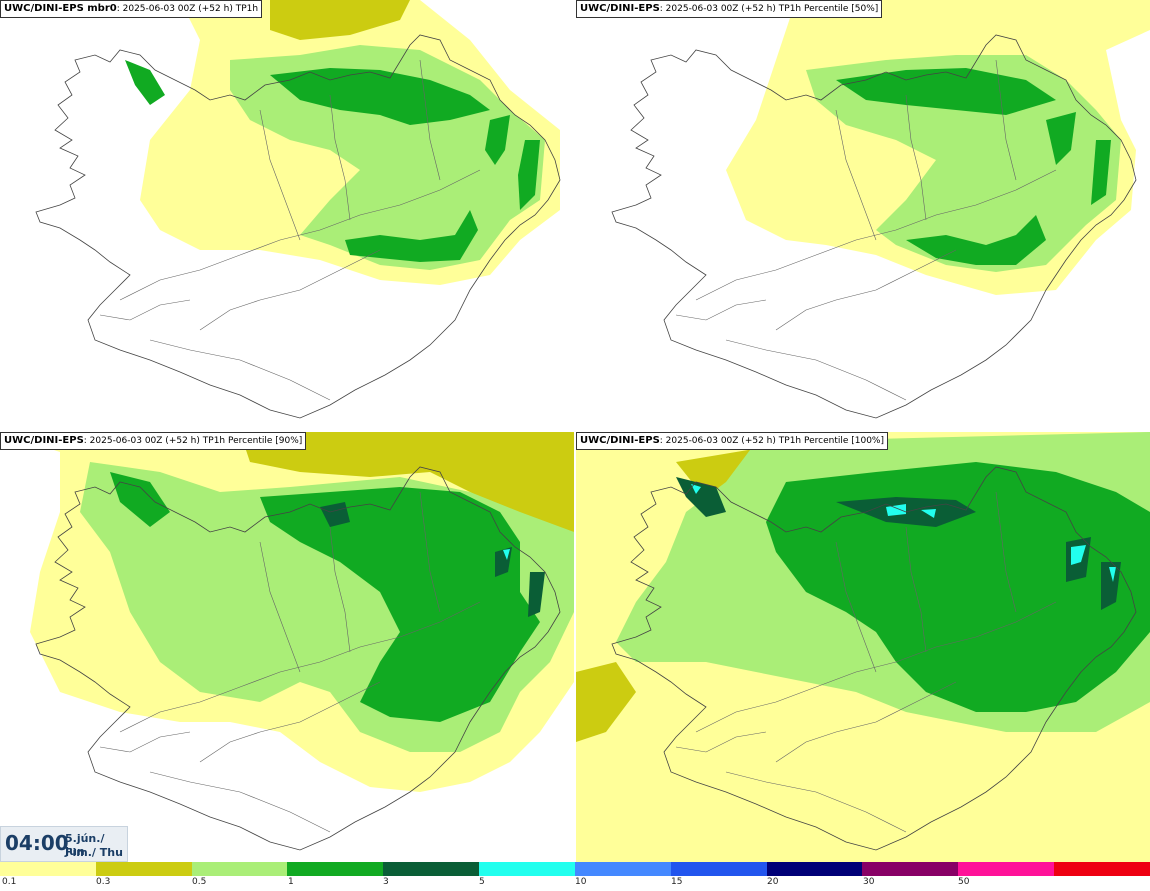 This screenshot has width=1150, height=891. What do you see at coordinates (869, 882) in the screenshot?
I see `legend-tick-label: 30` at bounding box center [869, 882].